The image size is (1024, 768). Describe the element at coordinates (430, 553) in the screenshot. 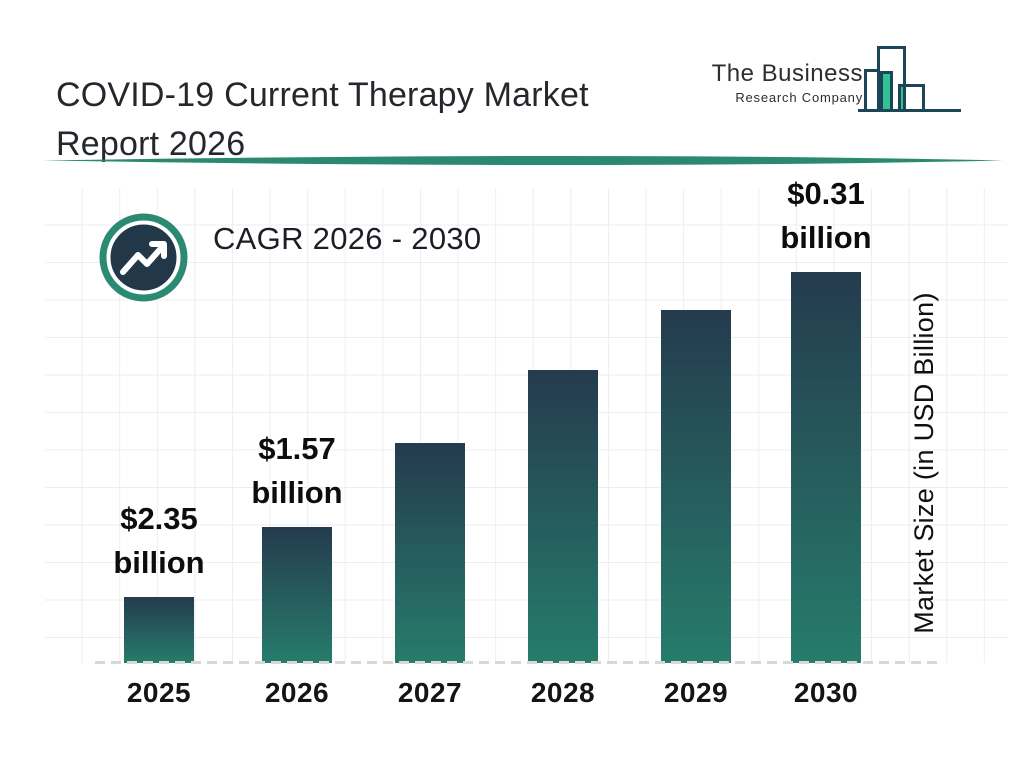

I see `bar-2027` at that location.